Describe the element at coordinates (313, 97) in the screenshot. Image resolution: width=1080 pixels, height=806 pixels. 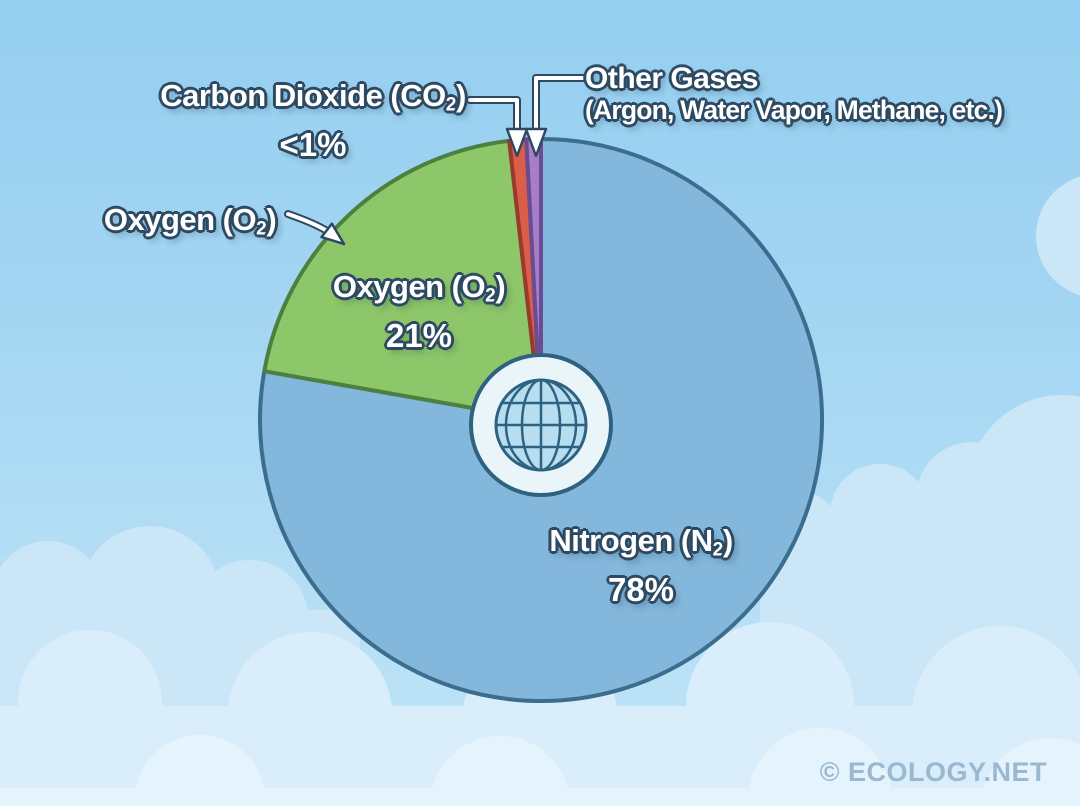
I see `carbon-dioxide-name: Carbon Dioxide (CO2)` at that location.